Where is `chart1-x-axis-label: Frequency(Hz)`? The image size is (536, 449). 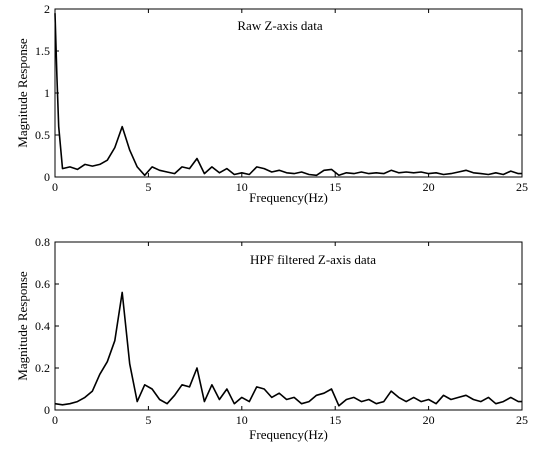
chart1-x-axis-label: Frequency(Hz) is located at coordinates (288, 197).